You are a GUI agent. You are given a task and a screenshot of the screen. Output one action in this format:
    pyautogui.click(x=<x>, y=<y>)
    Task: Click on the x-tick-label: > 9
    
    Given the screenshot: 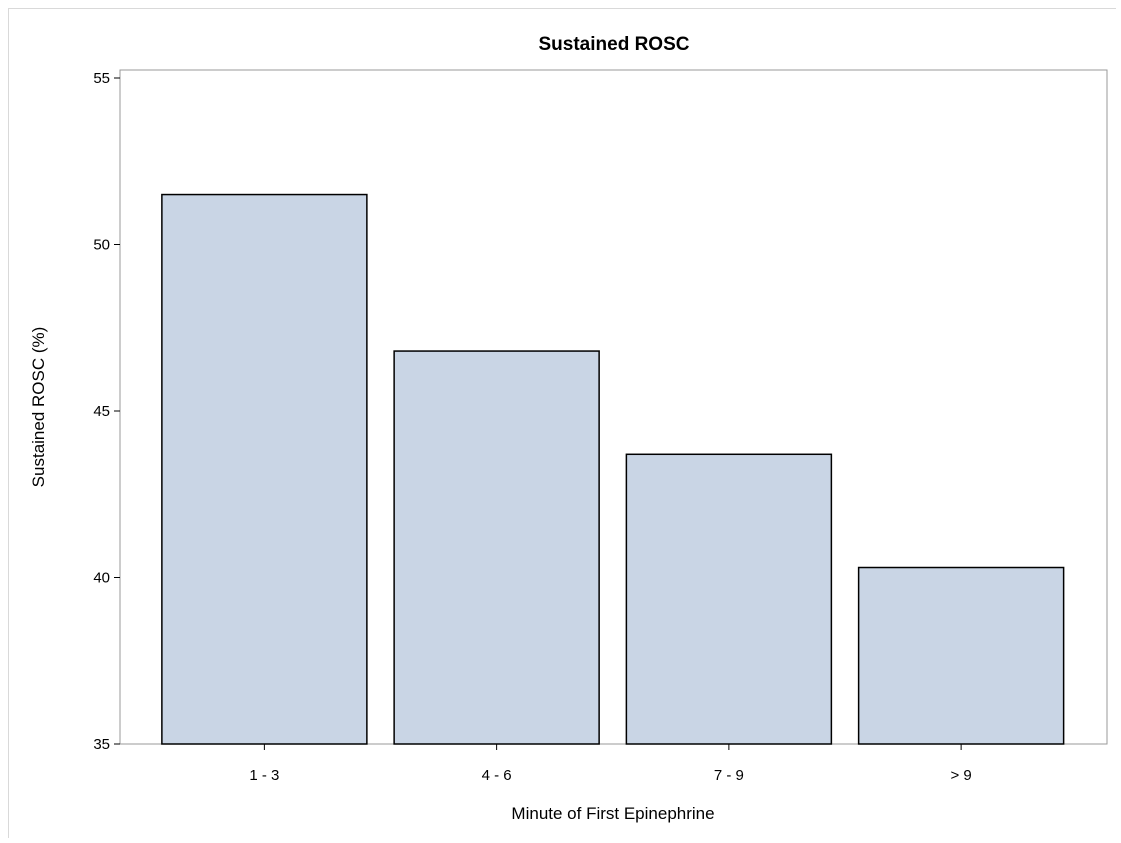 What is the action you would take?
    pyautogui.click(x=960, y=775)
    